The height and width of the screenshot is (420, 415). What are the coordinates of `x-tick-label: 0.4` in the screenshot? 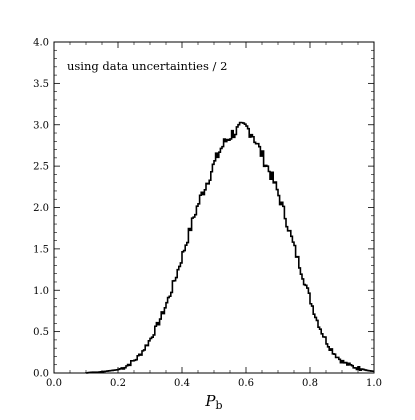 It's located at (182, 383).